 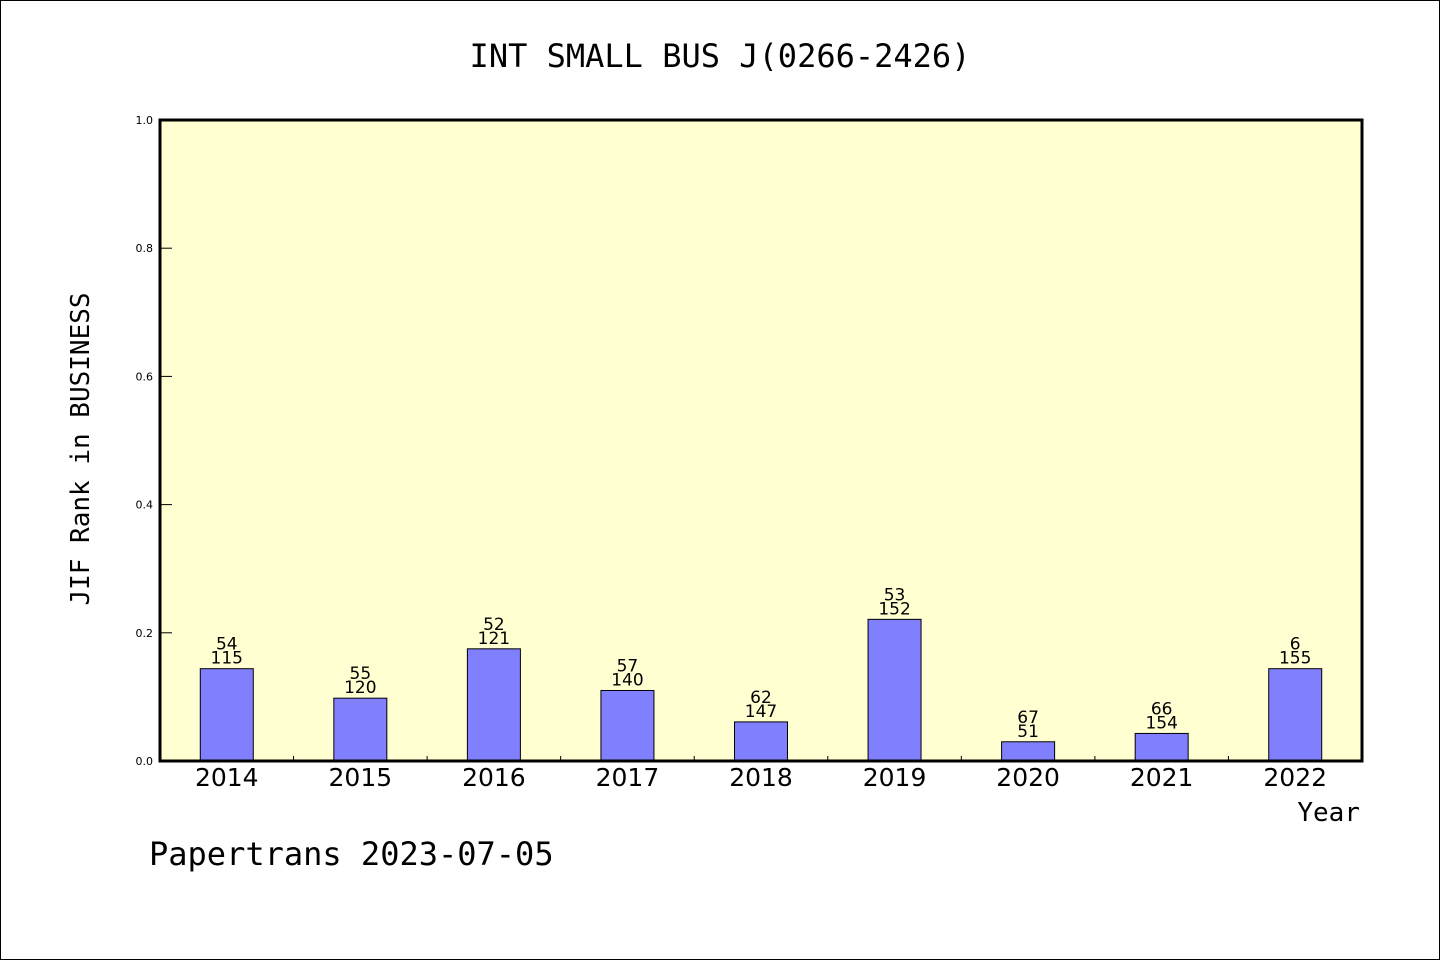 I want to click on data-label-total: 115, so click(x=227, y=659).